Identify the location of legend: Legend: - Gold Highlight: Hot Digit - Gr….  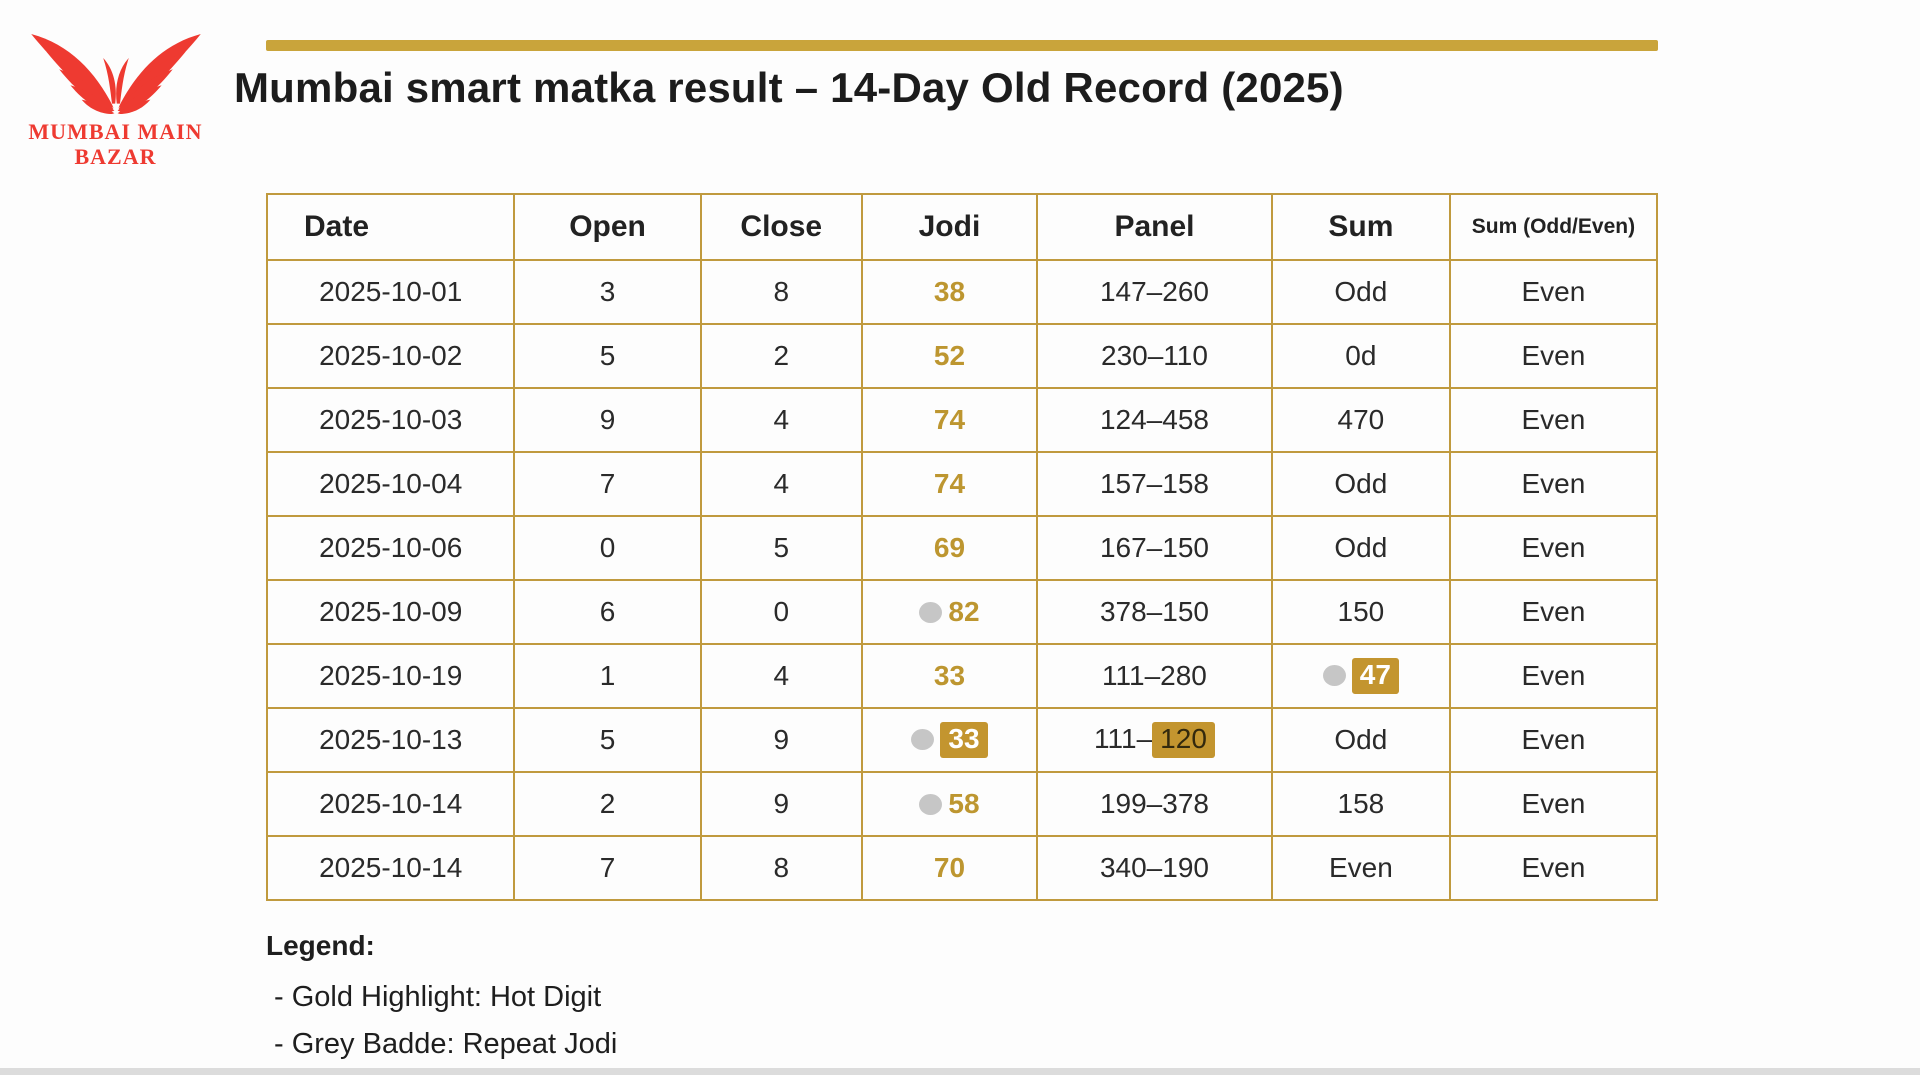
(441, 999).